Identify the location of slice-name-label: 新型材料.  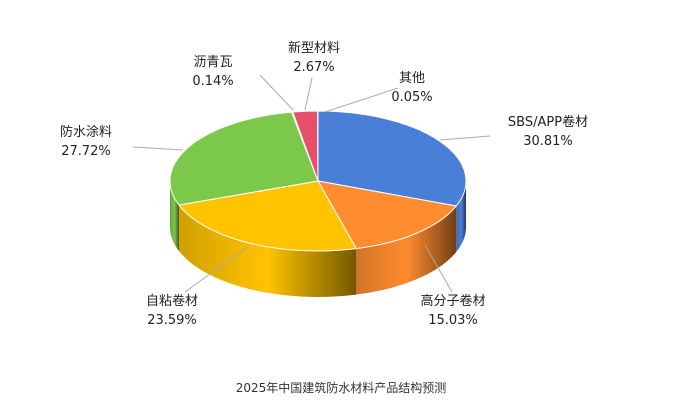
(314, 48).